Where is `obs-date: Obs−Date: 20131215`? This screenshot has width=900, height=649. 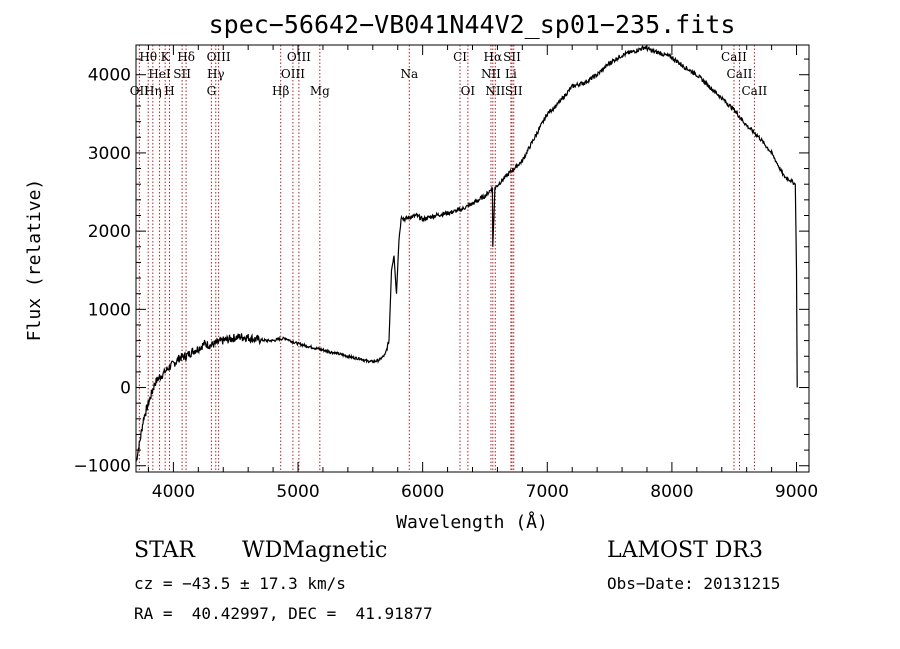 obs-date: Obs−Date: 20131215 is located at coordinates (694, 583).